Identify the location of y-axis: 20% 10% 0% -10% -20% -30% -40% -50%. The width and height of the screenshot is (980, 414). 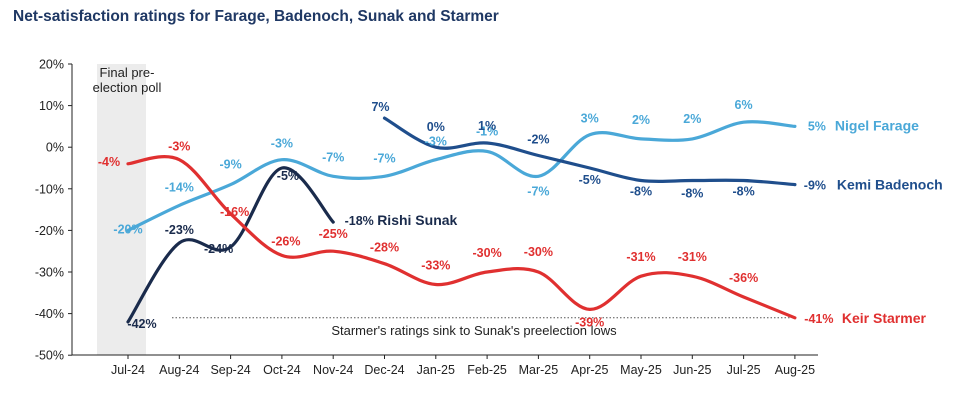
(53, 210).